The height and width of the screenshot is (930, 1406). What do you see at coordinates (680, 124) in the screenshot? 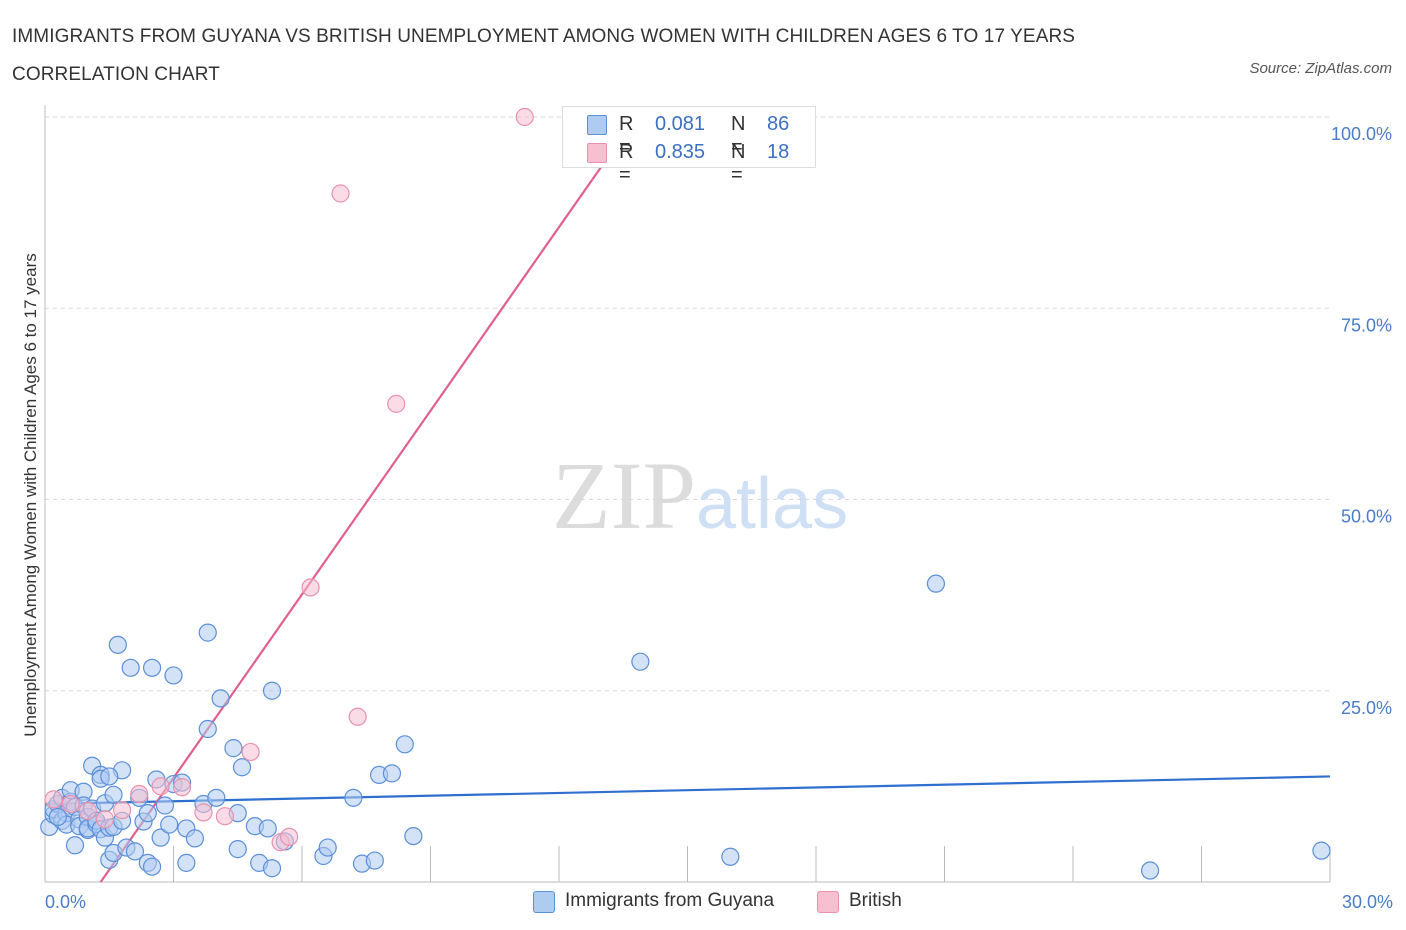
I see `legend-r-value: 0.081` at bounding box center [680, 124].